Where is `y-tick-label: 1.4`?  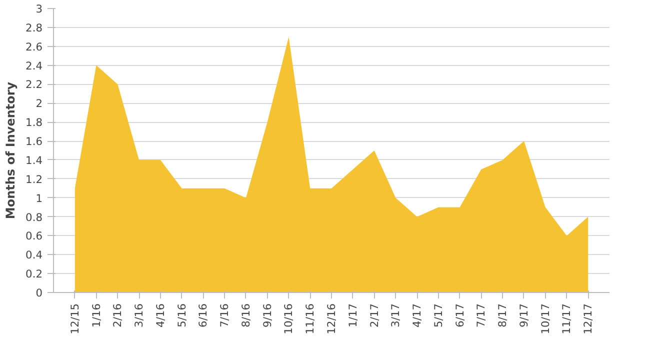
y-tick-label: 1.4 is located at coordinates (34, 160).